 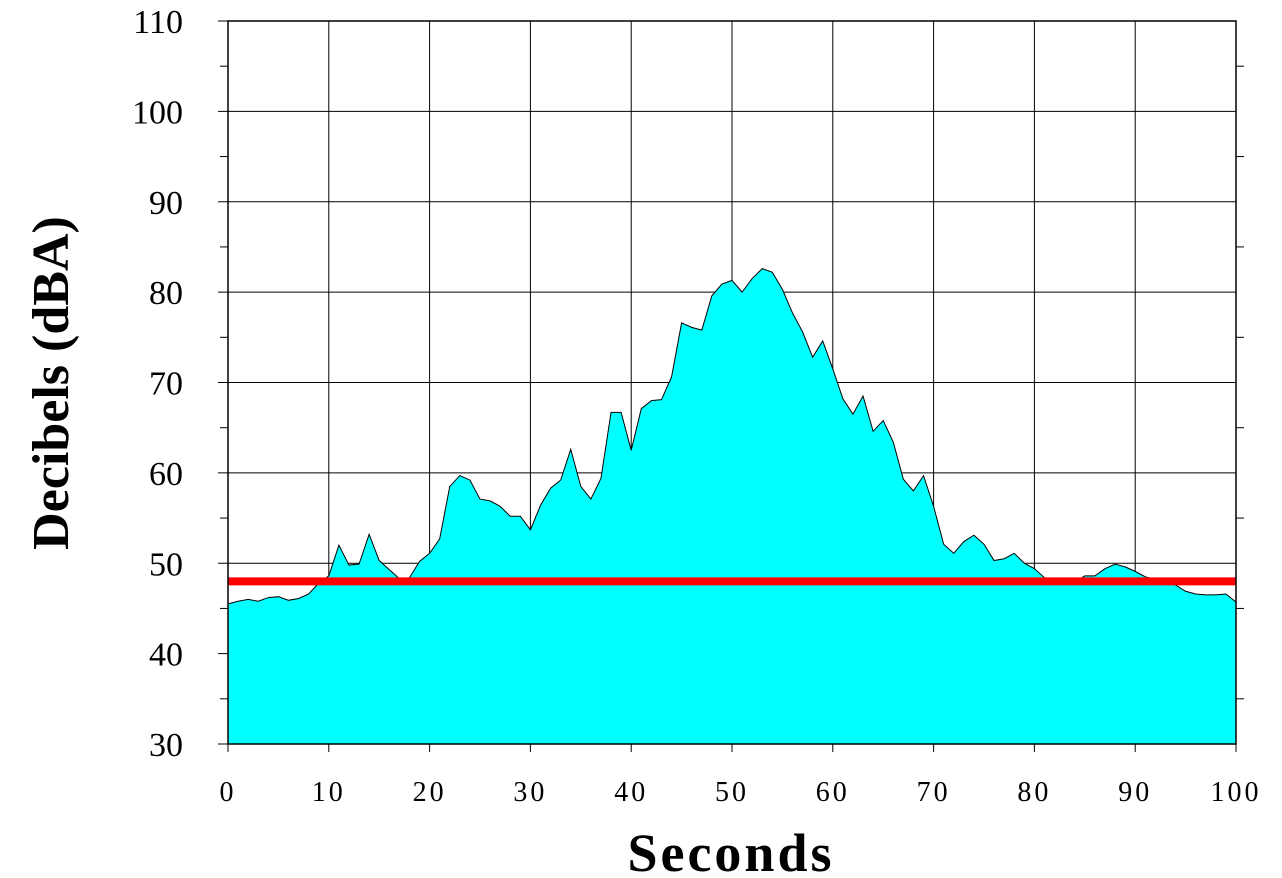 What do you see at coordinates (1034, 792) in the screenshot?
I see `x-tick-label: 80` at bounding box center [1034, 792].